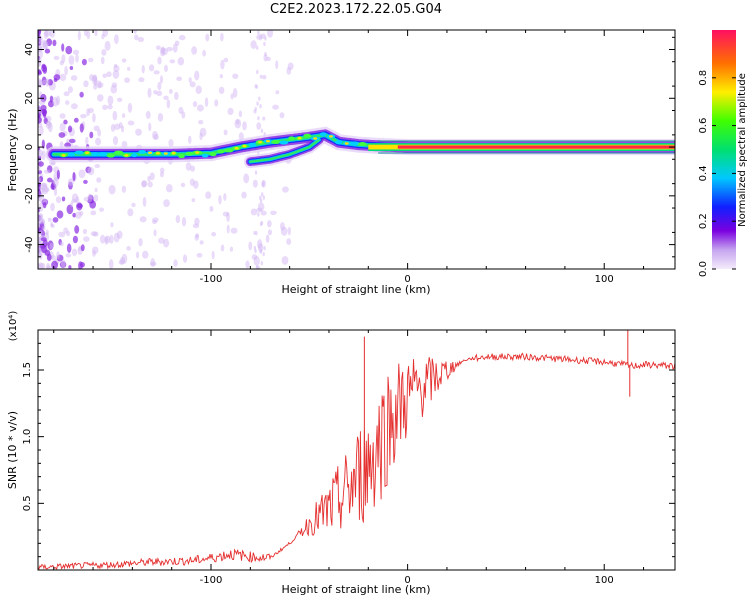 Image resolution: width=750 pixels, height=600 pixels. I want to click on y-tick-label: -20, so click(29, 196).